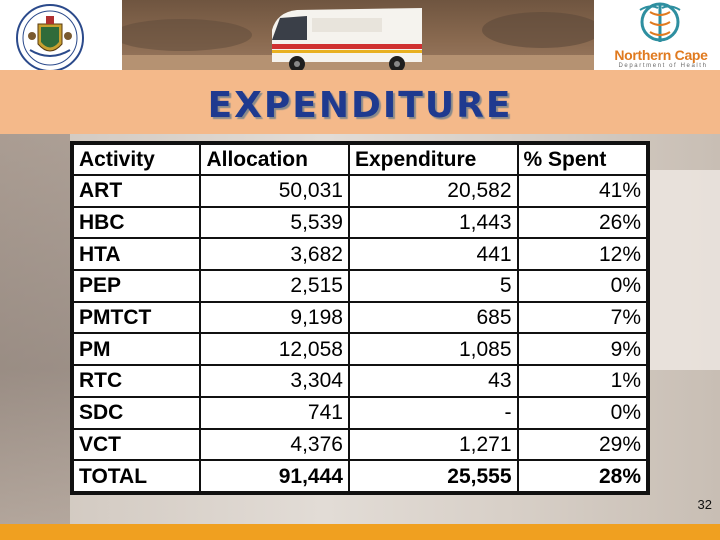 Image resolution: width=720 pixels, height=540 pixels. Describe the element at coordinates (704, 504) in the screenshot. I see `page-number: 32` at that location.